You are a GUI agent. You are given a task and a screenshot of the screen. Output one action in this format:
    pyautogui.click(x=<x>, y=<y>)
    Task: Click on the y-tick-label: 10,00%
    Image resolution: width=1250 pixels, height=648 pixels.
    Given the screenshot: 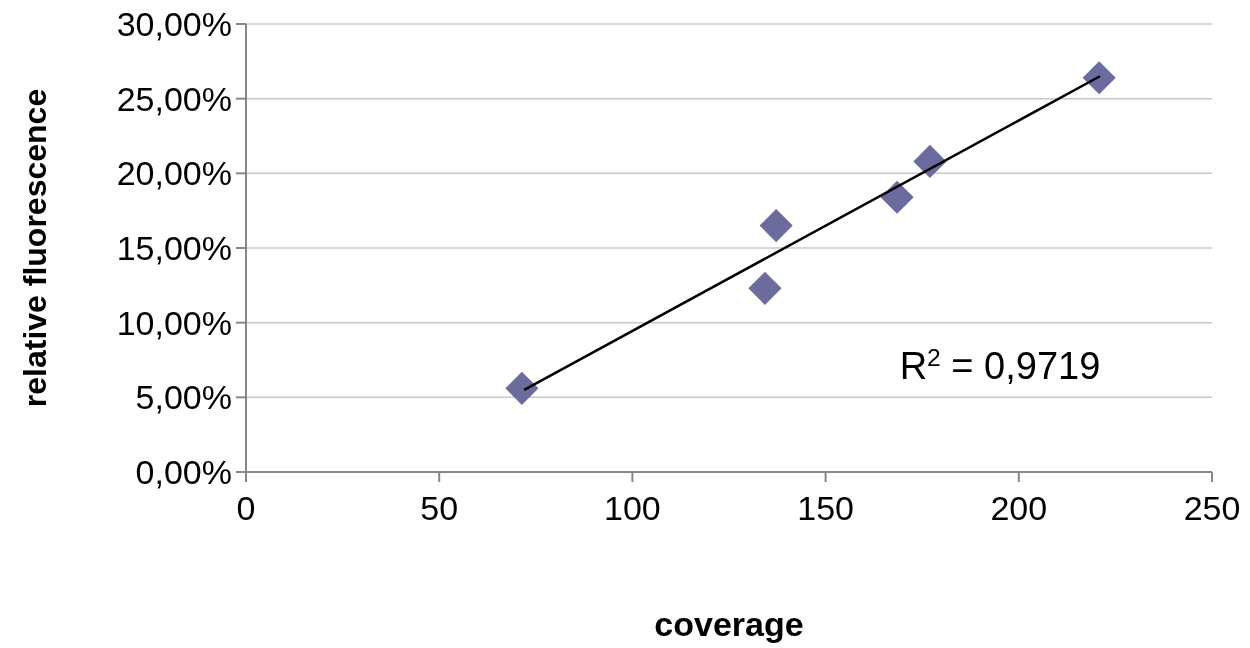 What is the action you would take?
    pyautogui.click(x=174, y=322)
    